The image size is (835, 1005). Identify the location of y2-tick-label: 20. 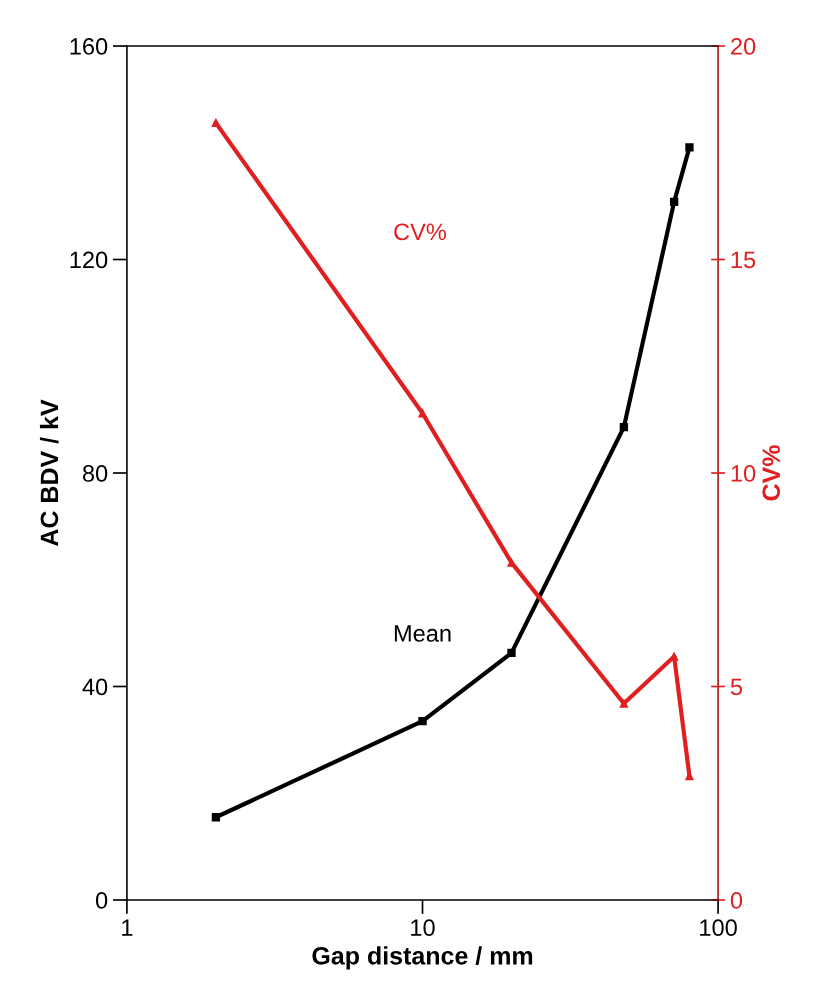
(743, 46).